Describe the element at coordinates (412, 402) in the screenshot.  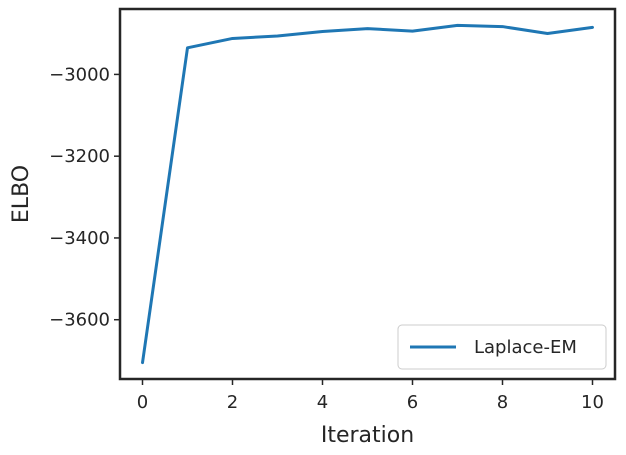
I see `x-tick-label: 6` at that location.